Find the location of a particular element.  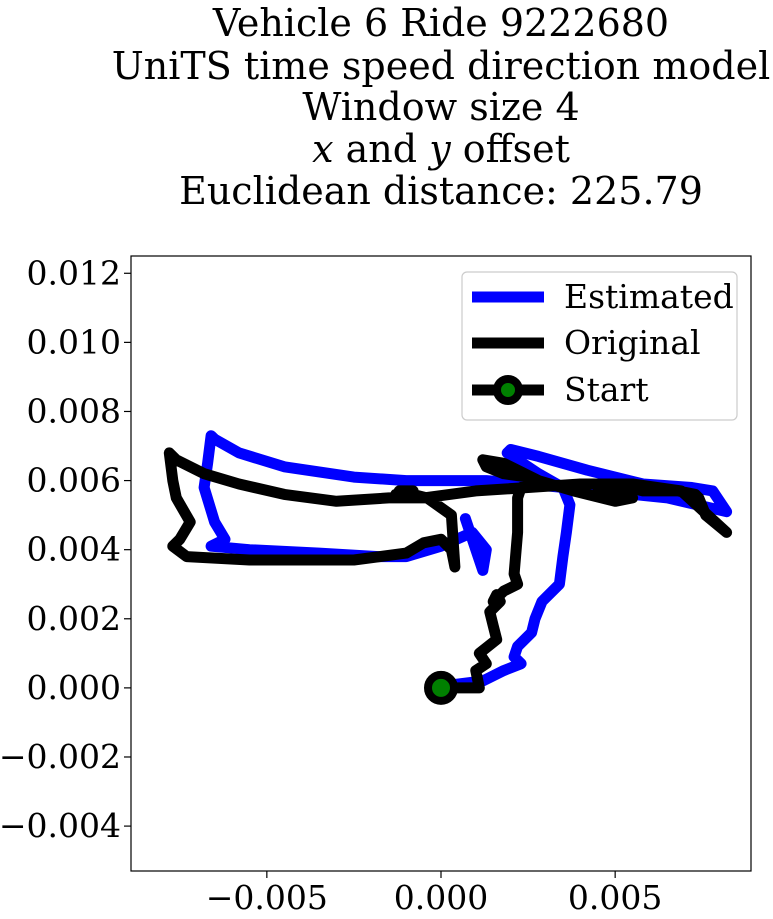

legend-label: Estimated is located at coordinates (649, 296).